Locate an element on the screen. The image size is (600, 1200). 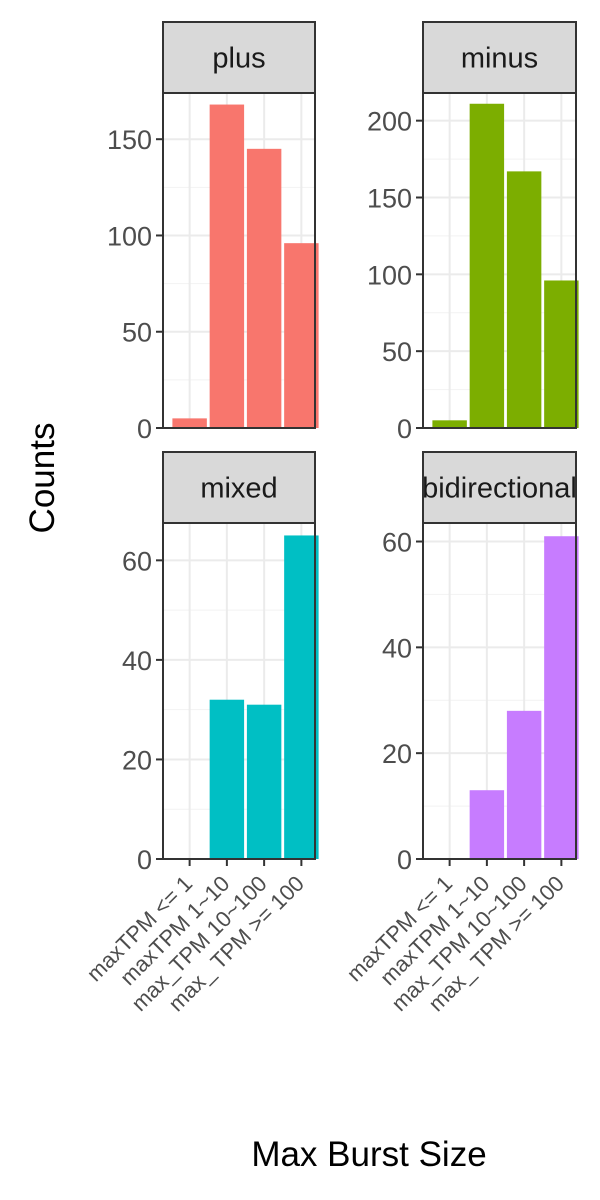
facet-strip-label: mixed is located at coordinates (238, 489).